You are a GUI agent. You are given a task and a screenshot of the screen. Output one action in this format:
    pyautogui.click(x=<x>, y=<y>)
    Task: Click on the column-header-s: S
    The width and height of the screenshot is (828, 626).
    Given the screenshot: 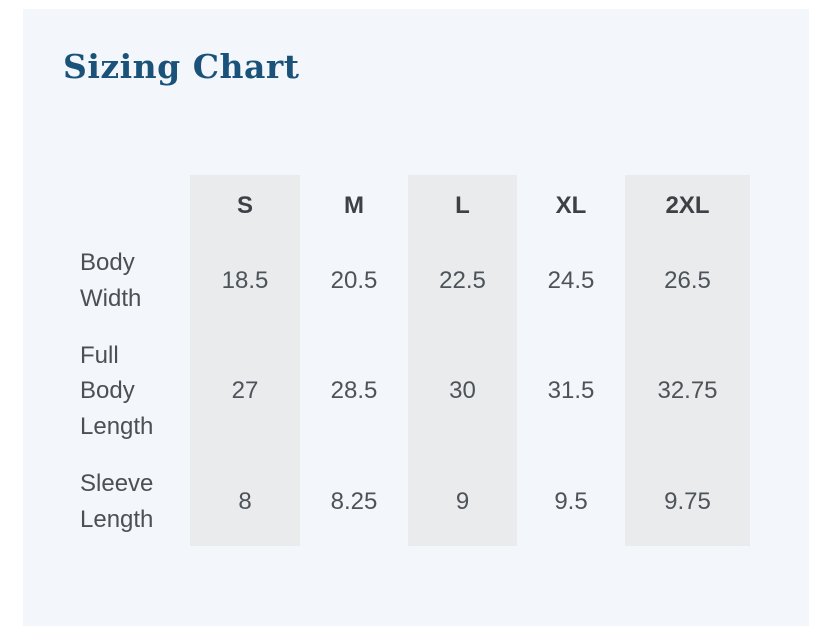 What is the action you would take?
    pyautogui.click(x=245, y=205)
    